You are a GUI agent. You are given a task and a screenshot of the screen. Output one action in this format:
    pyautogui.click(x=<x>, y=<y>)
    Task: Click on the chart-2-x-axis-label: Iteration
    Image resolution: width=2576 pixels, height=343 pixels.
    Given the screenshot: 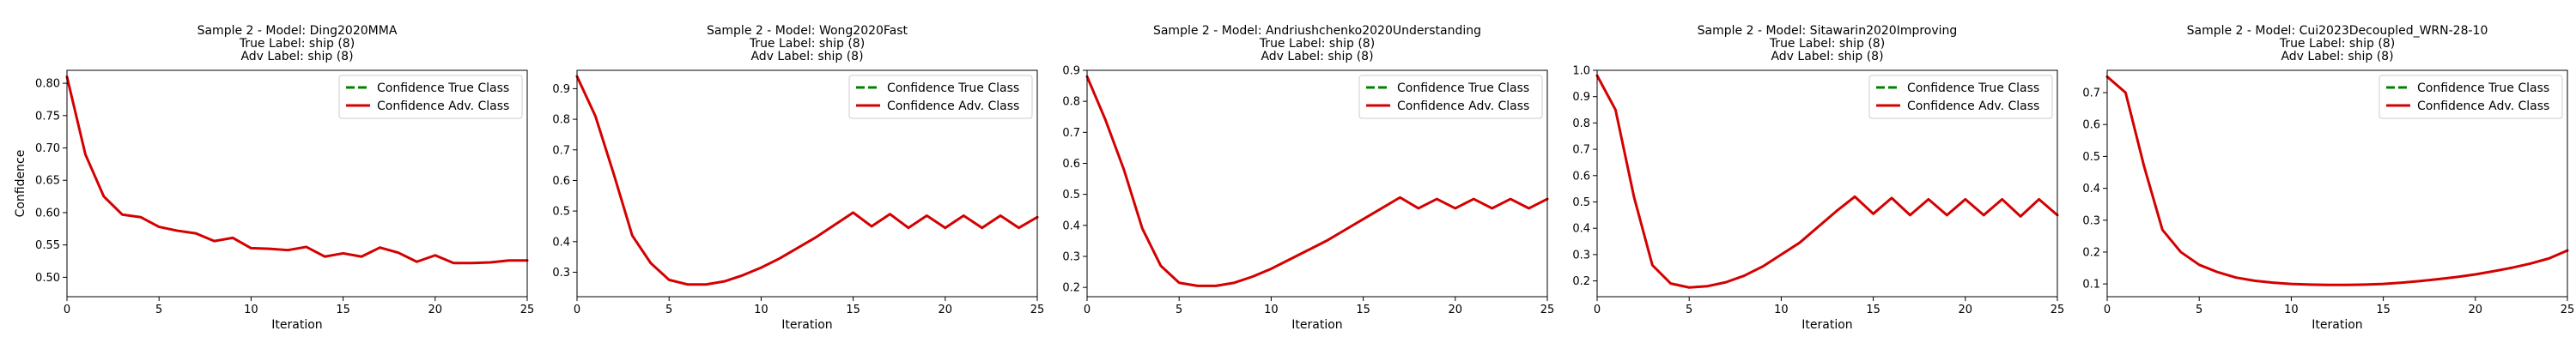 What is the action you would take?
    pyautogui.click(x=806, y=325)
    